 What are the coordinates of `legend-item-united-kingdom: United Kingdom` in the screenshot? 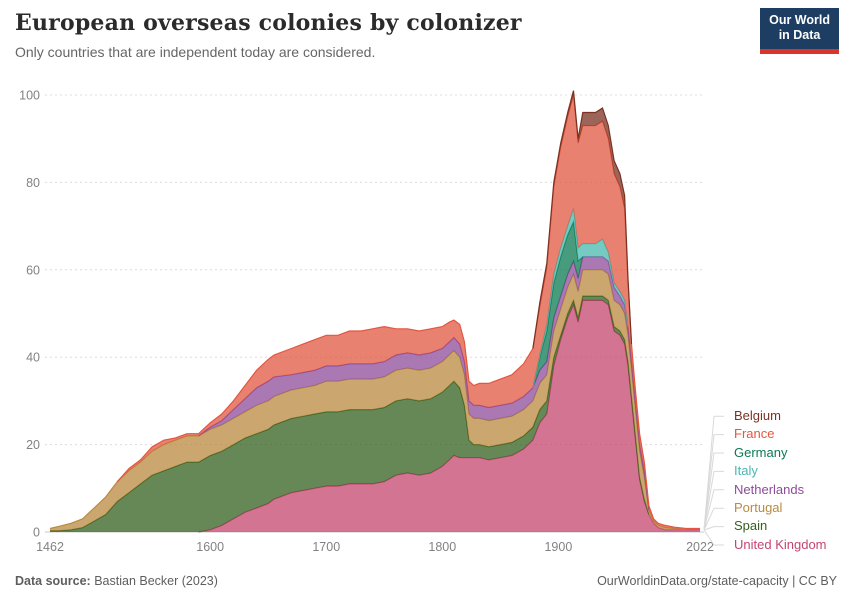 It's located at (780, 544).